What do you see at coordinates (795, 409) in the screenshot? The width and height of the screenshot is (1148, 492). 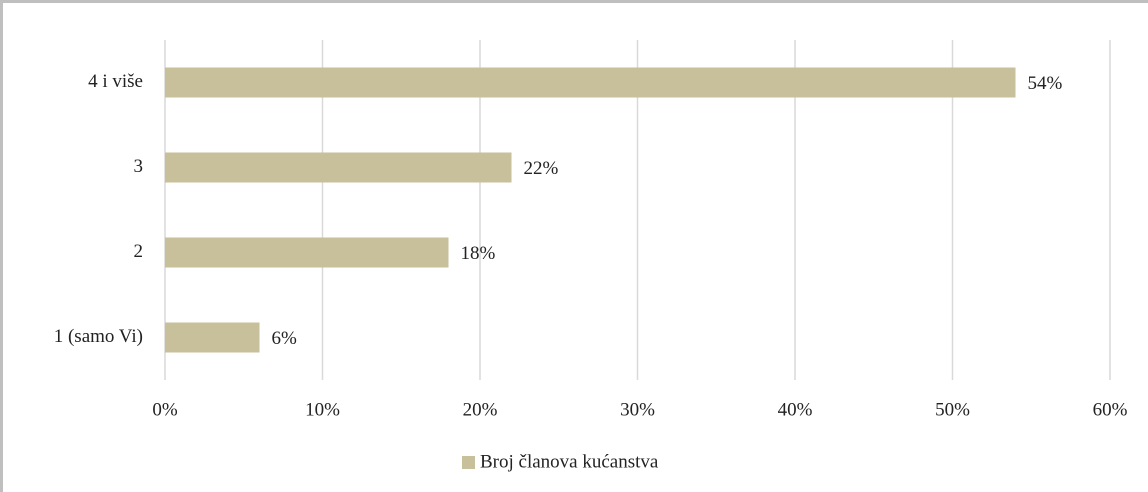 I see `x-tick-label: 40%` at bounding box center [795, 409].